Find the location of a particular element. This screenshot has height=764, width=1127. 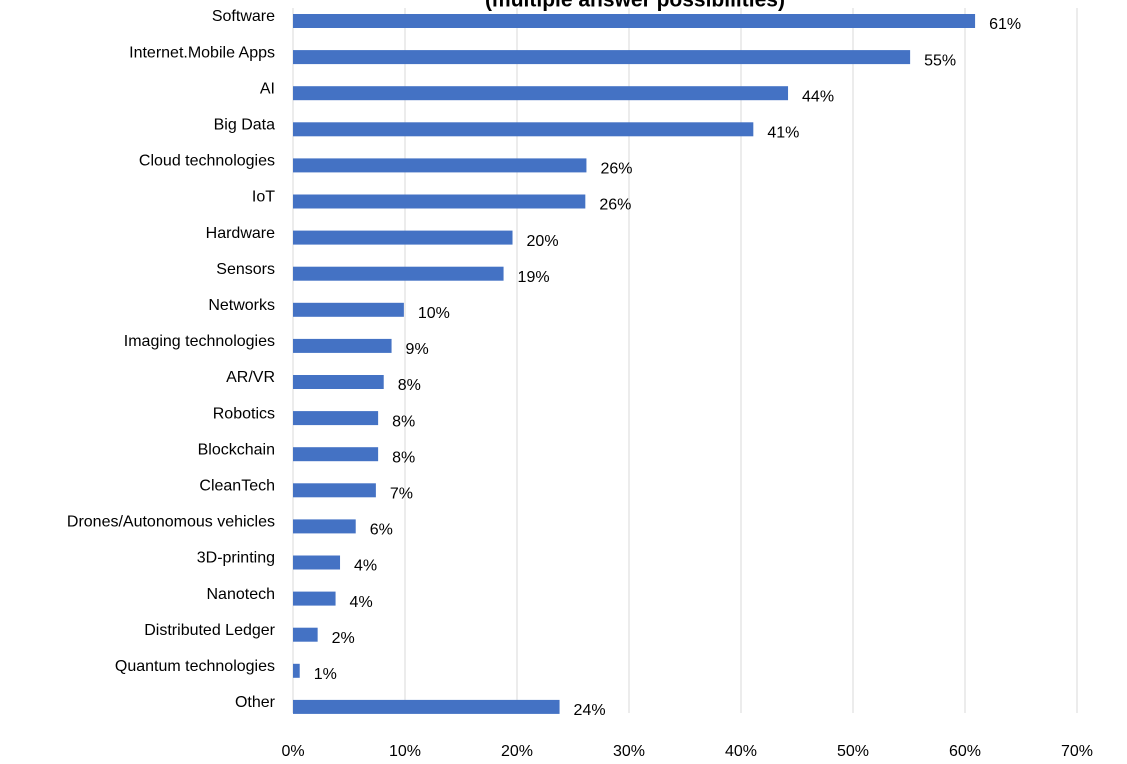

y-tick-label: Distributed Ledger is located at coordinates (209, 630).